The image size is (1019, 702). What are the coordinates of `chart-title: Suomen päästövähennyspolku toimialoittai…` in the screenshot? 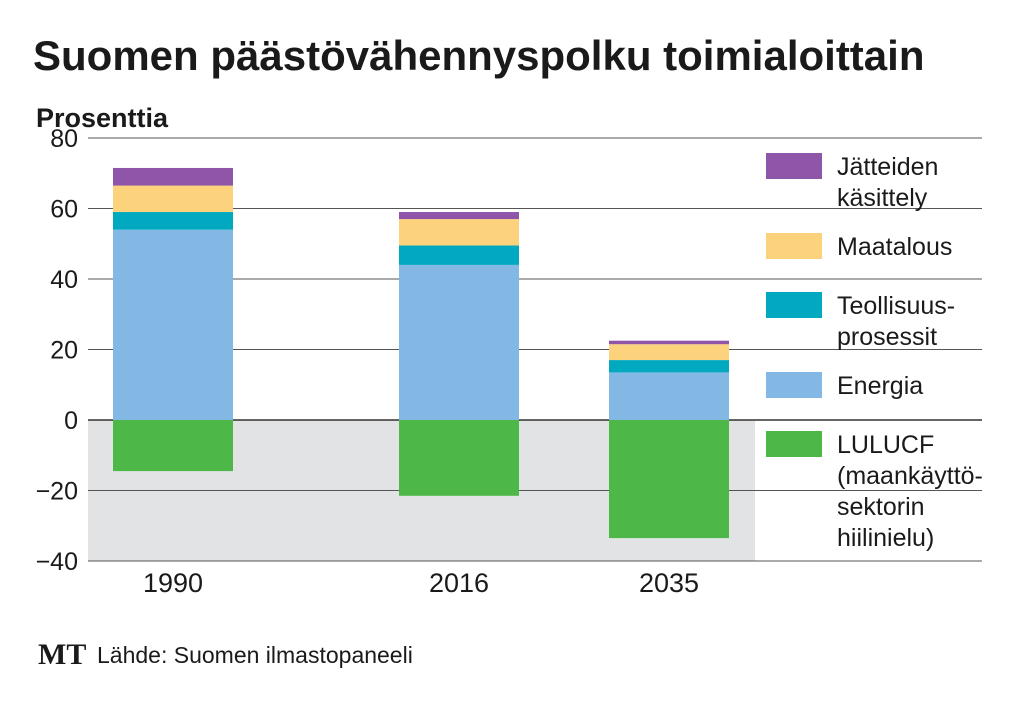 It's located at (478, 55).